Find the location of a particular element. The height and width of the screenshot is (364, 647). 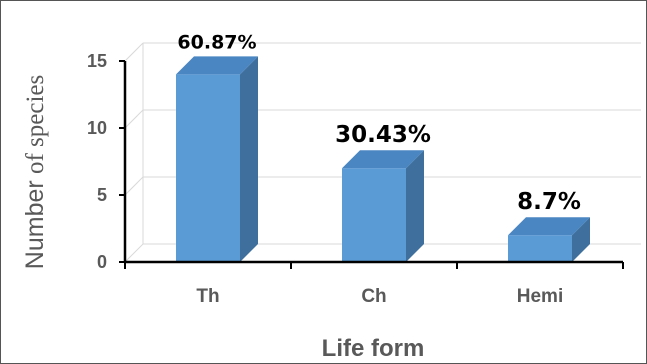

x-tick-th: Th is located at coordinates (207, 296).